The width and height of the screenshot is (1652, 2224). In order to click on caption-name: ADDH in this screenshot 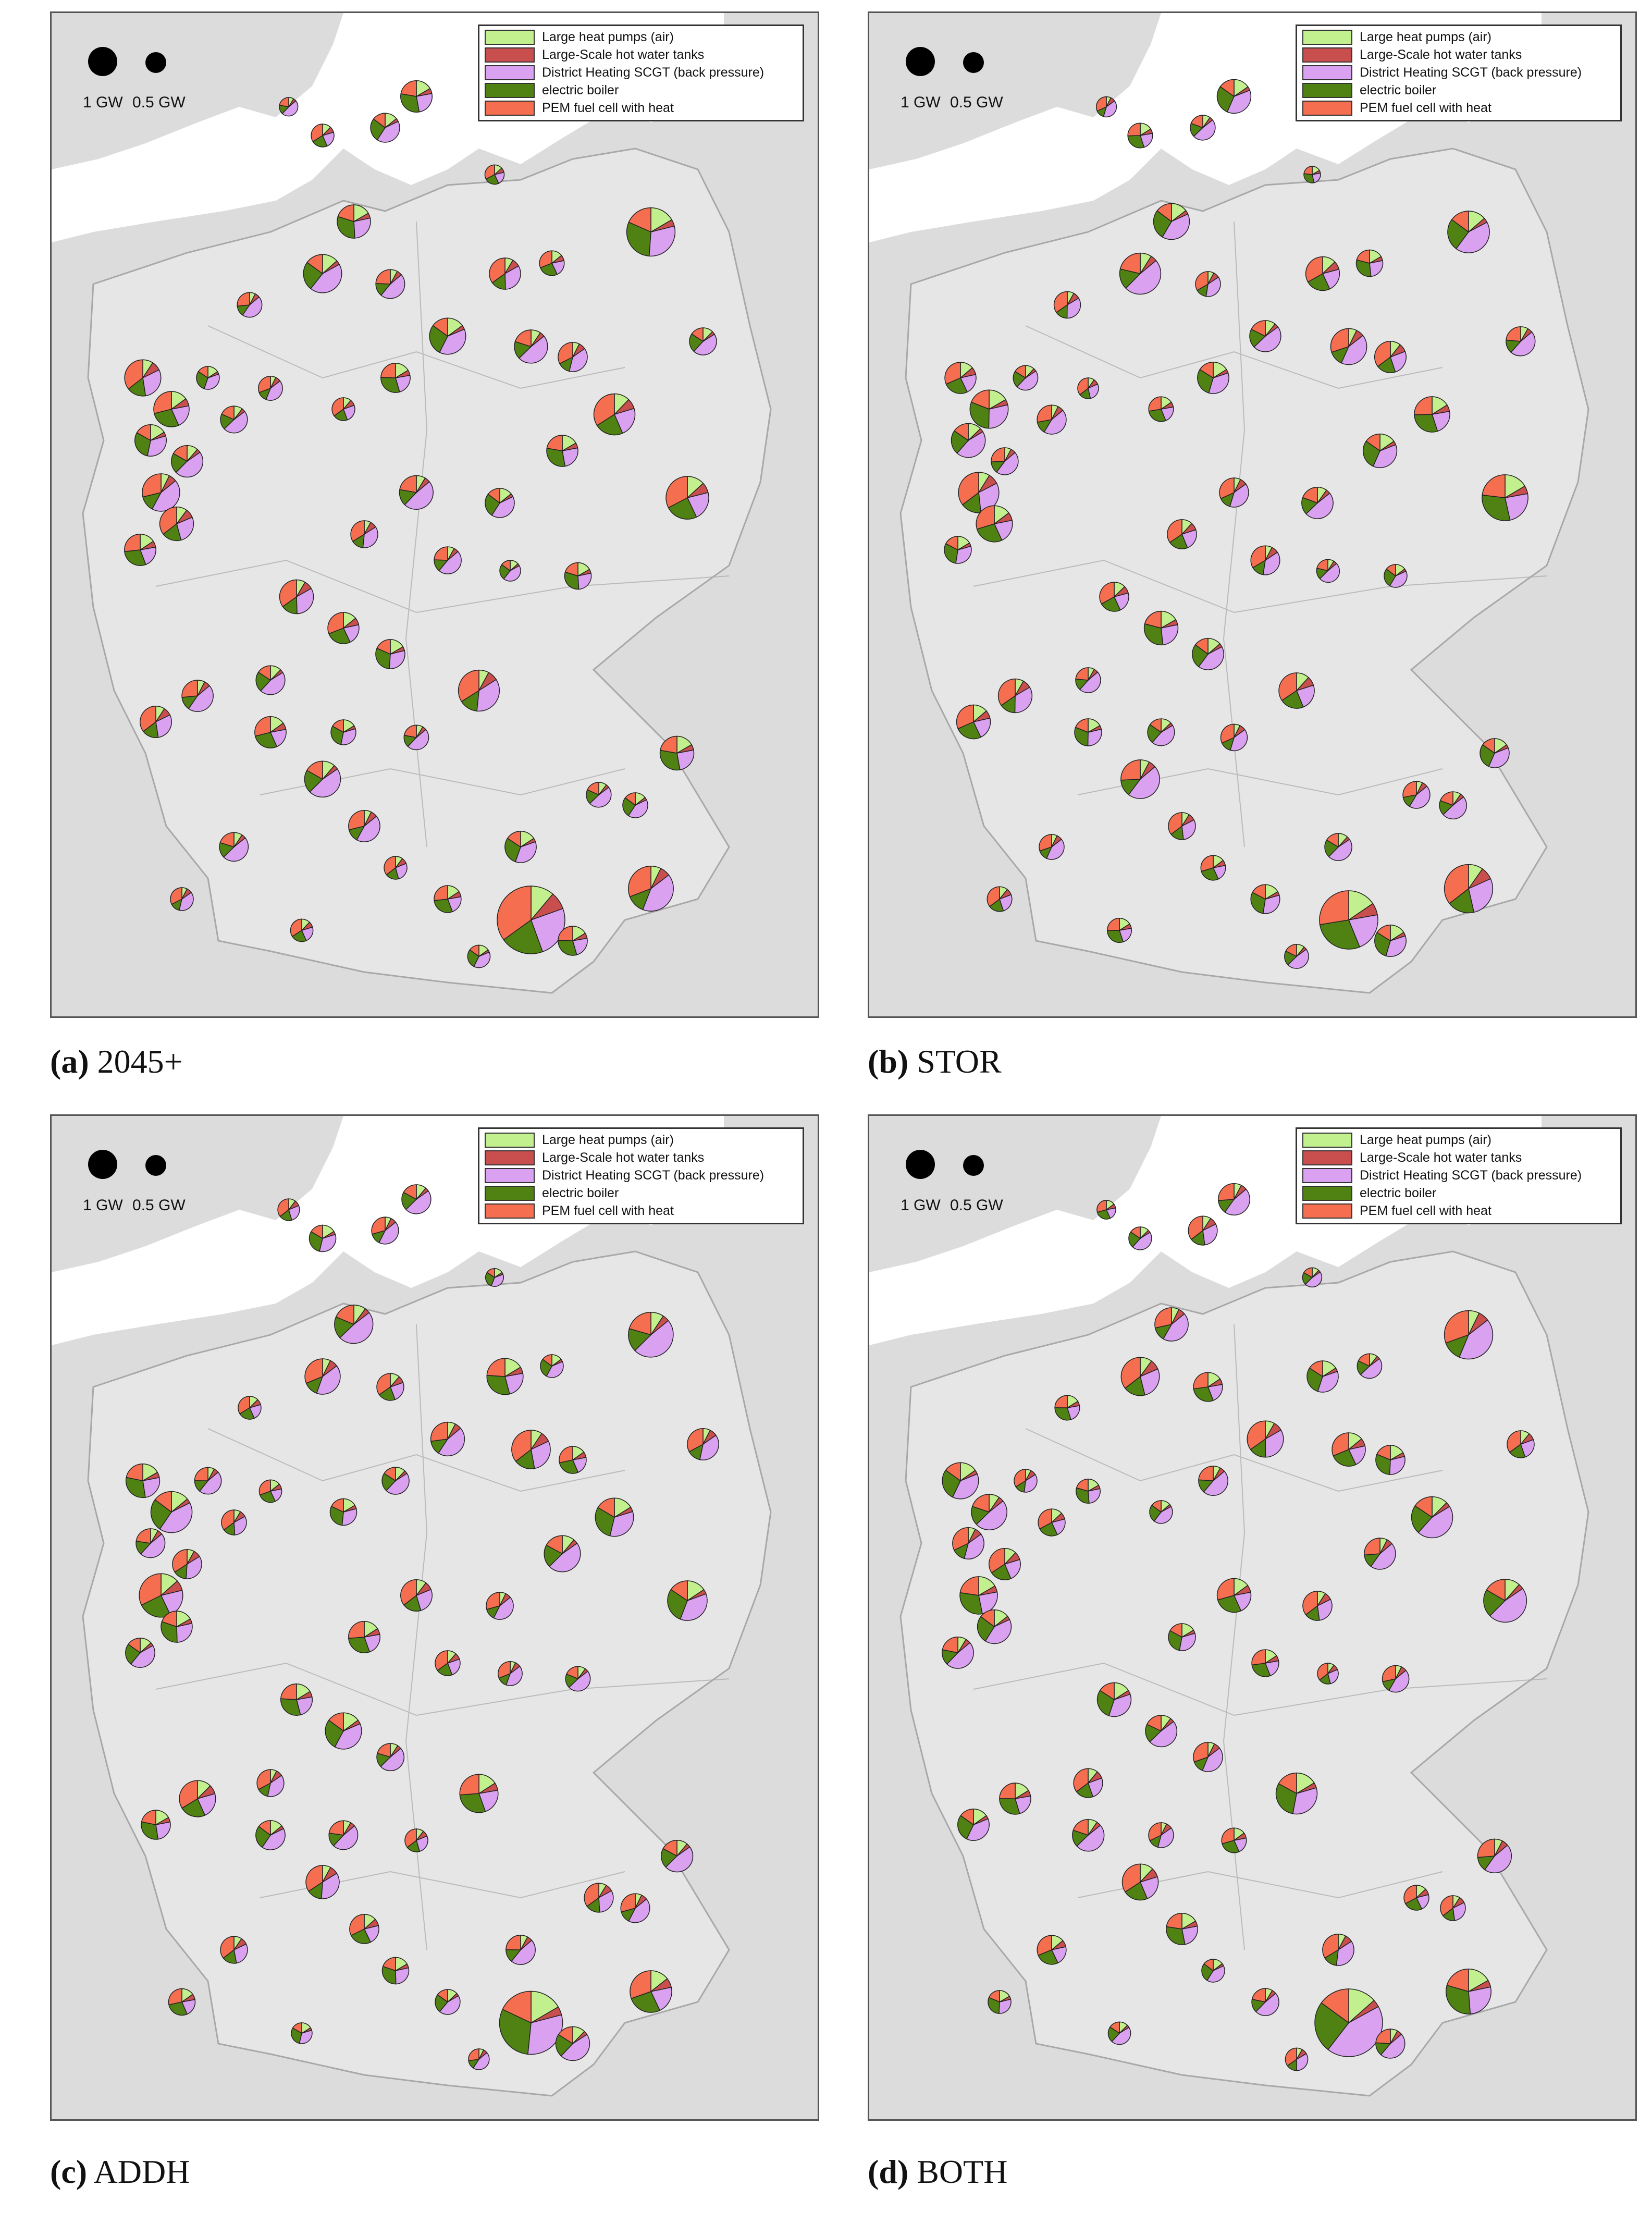, I will do `click(141, 2171)`.